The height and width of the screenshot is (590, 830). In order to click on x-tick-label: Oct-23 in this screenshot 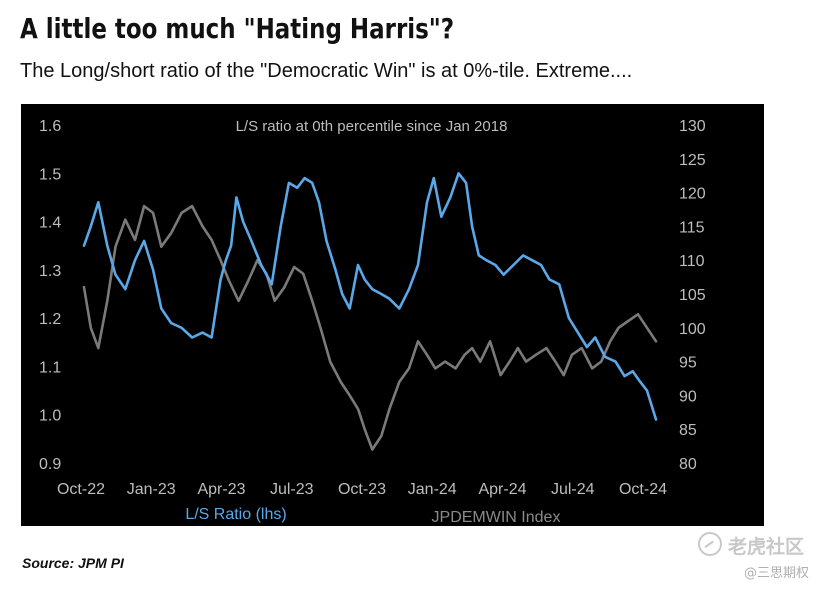, I will do `click(362, 489)`.